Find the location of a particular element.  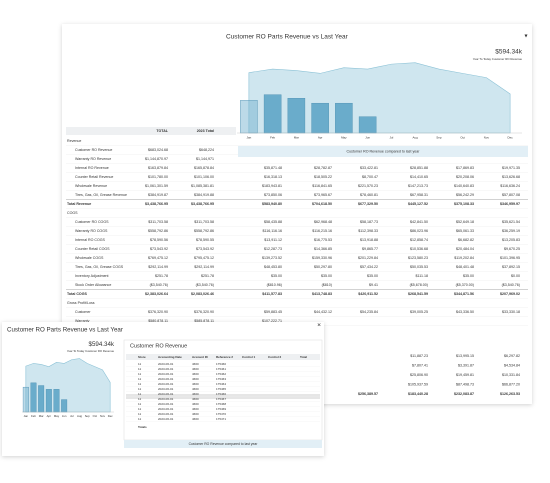

cell: $1,085,381.81 is located at coordinates (202, 186).